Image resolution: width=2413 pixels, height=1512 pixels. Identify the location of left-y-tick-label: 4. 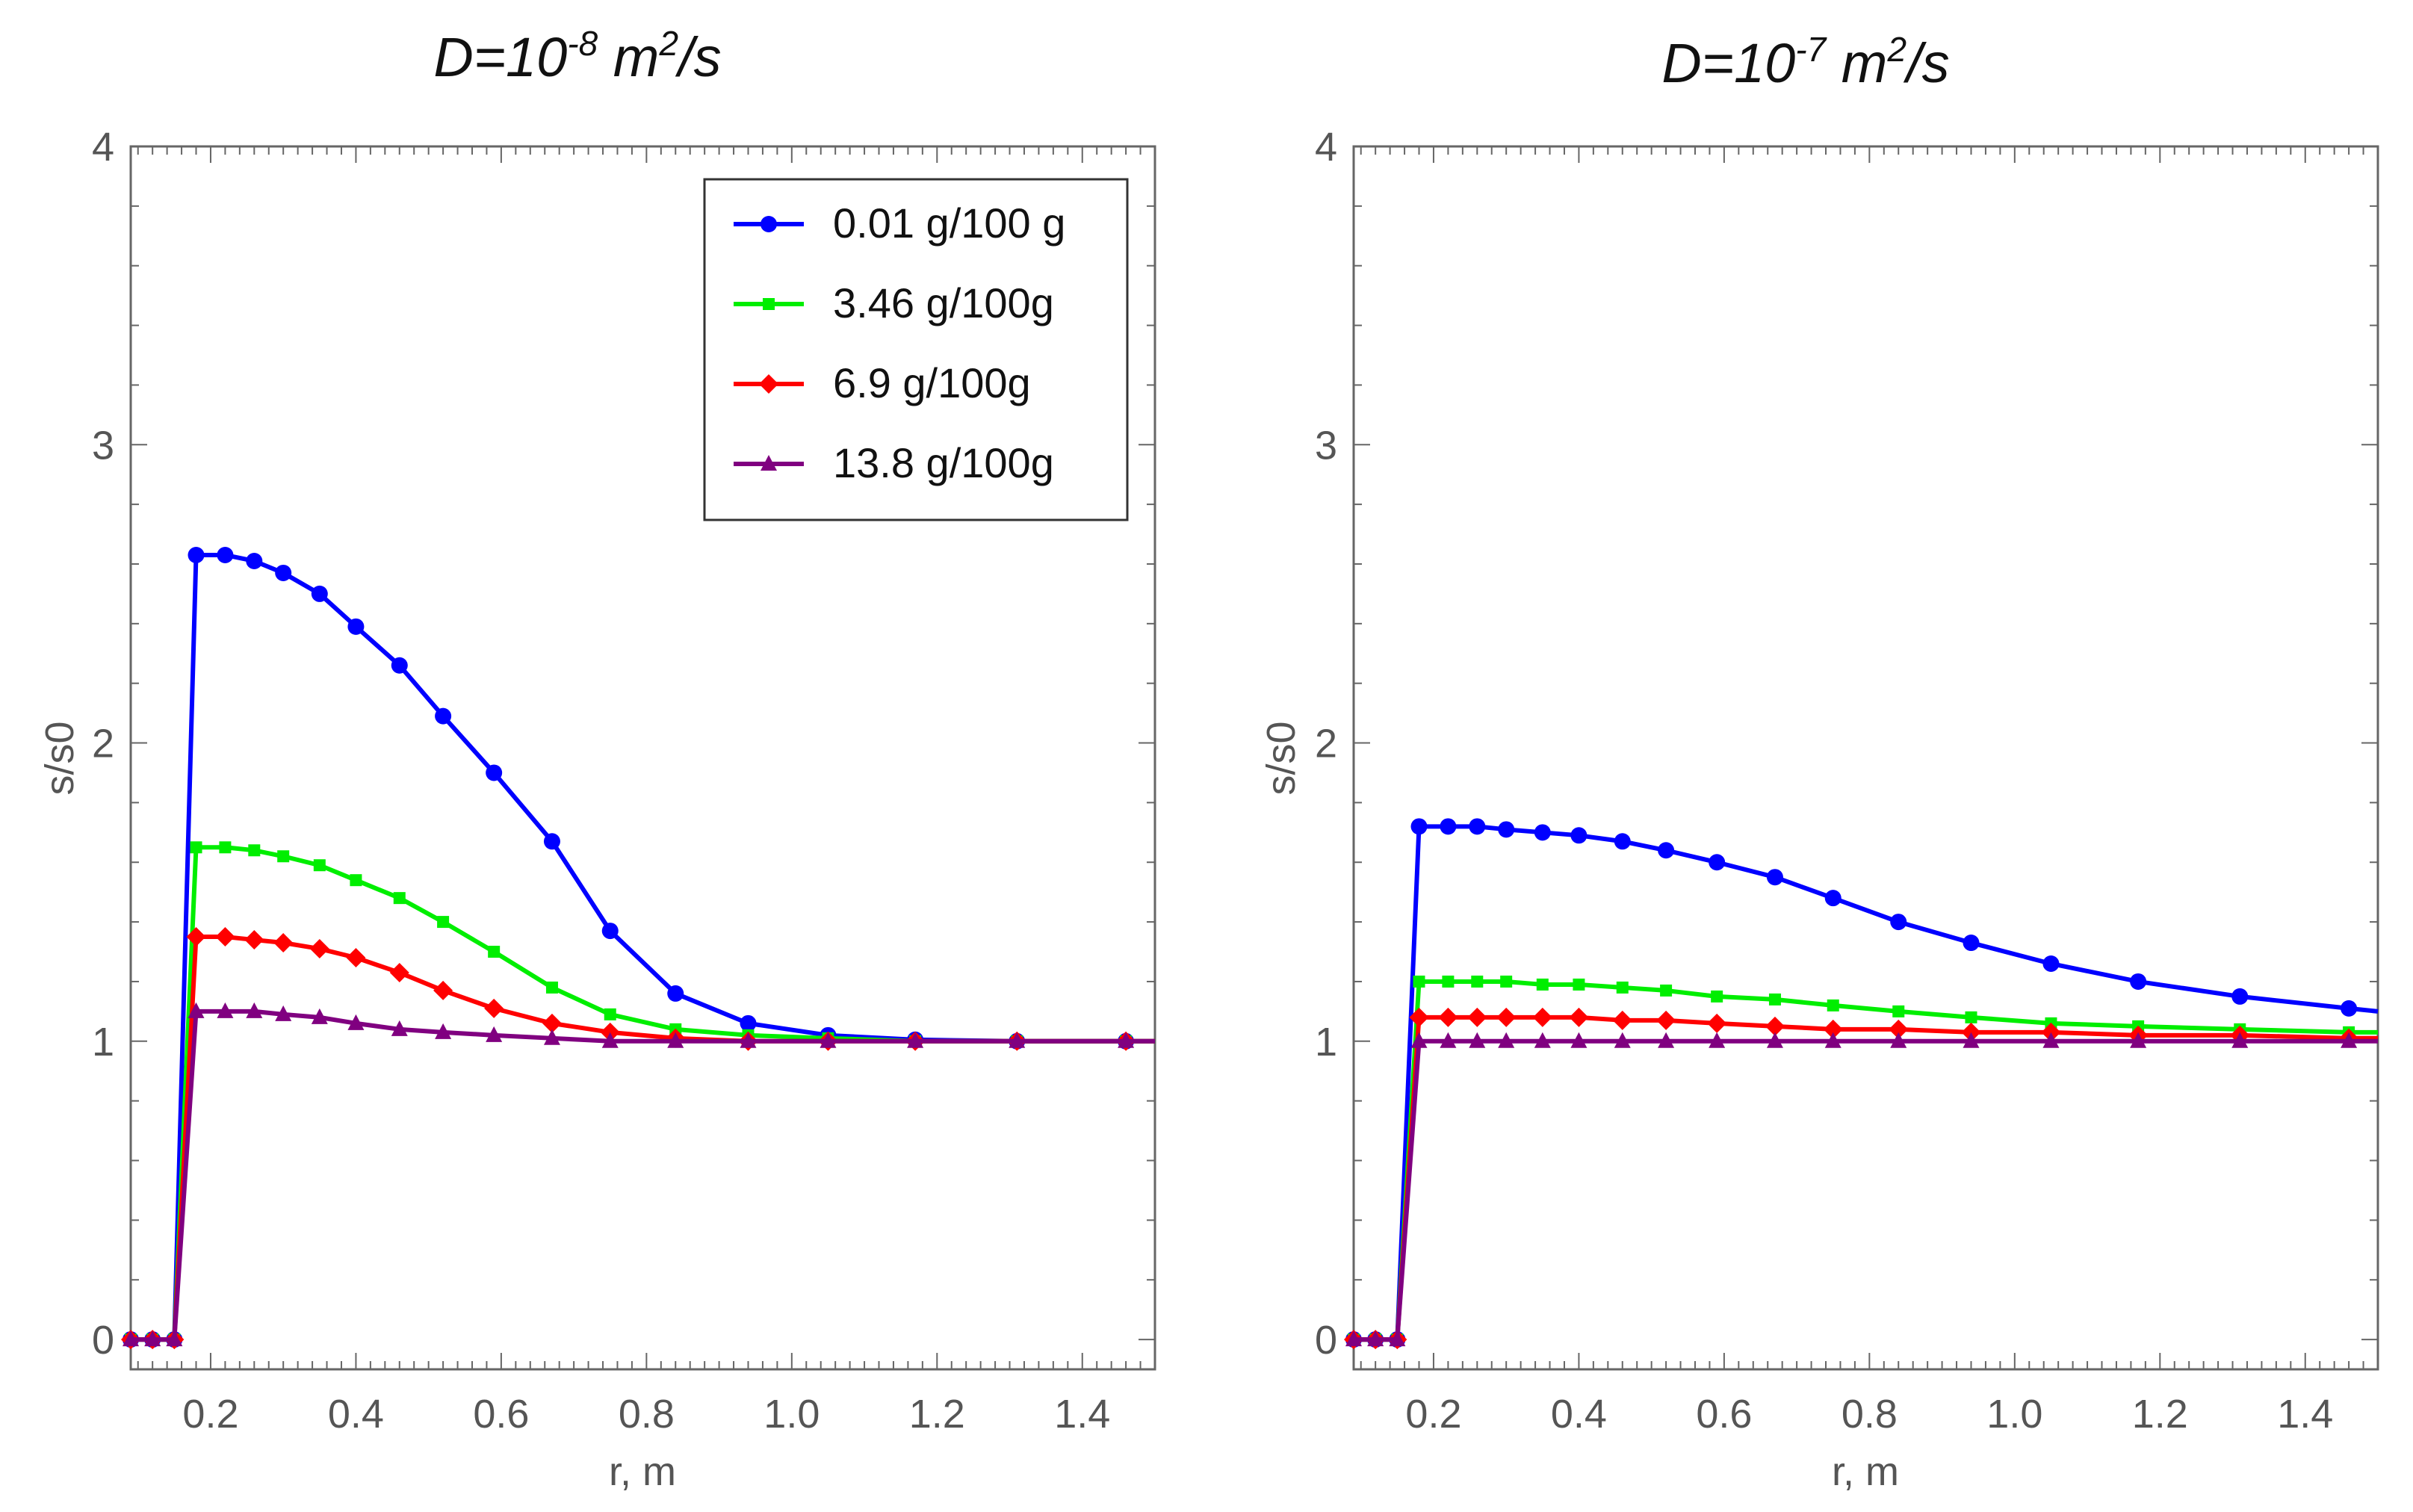
(103, 147).